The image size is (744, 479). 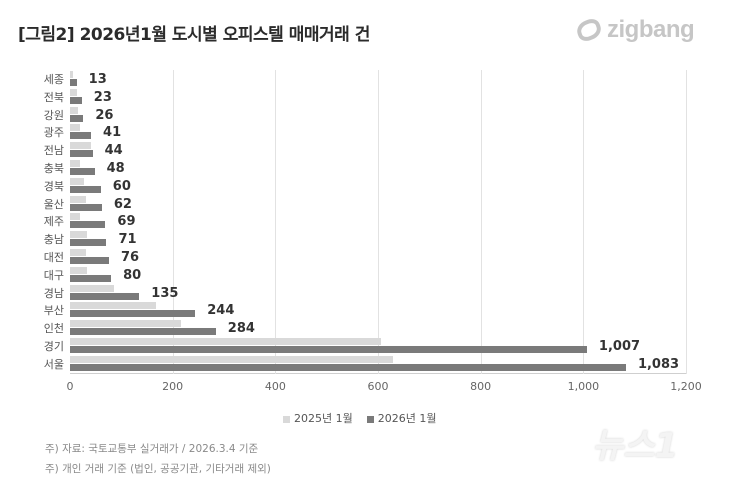 What do you see at coordinates (481, 386) in the screenshot?
I see `x-tick-label: 800` at bounding box center [481, 386].